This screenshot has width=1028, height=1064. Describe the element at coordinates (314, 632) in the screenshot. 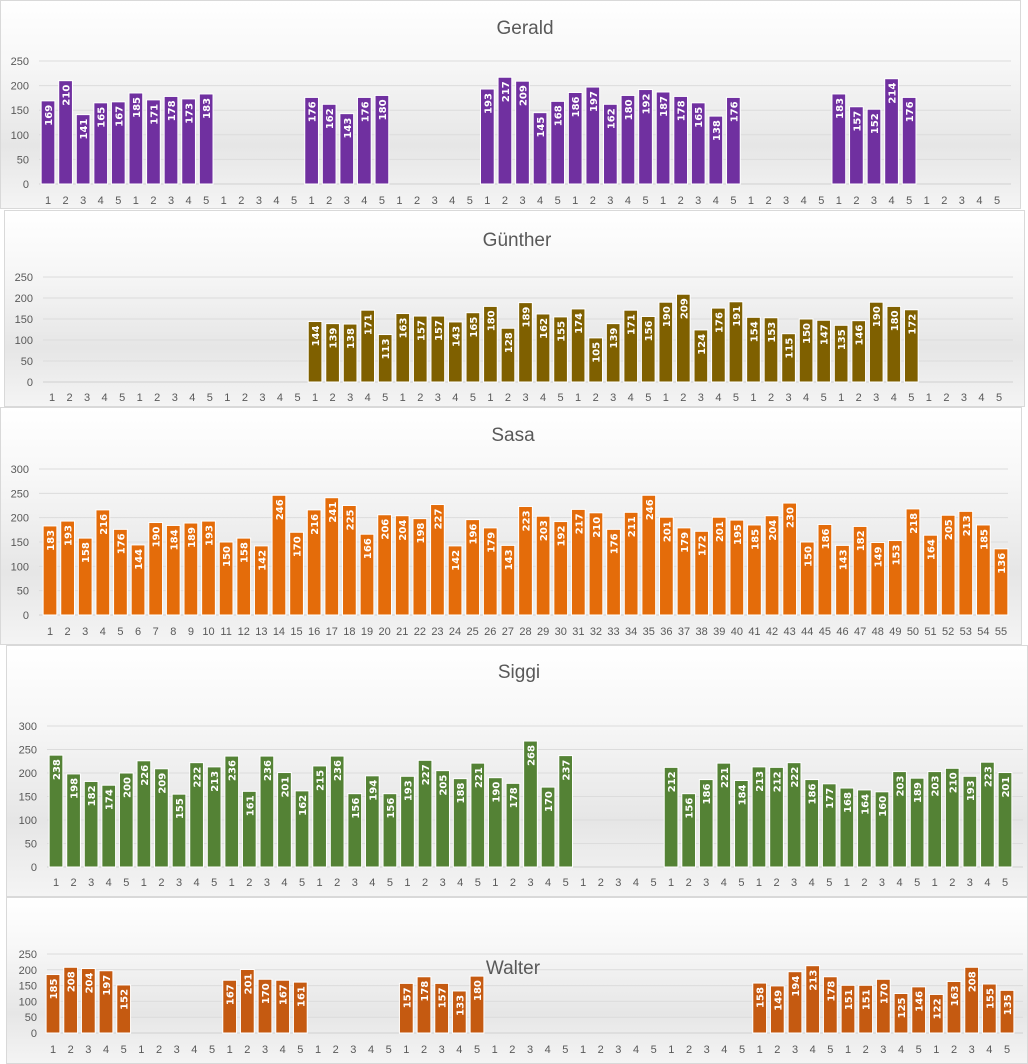

I see `x-tick-label: 16` at that location.